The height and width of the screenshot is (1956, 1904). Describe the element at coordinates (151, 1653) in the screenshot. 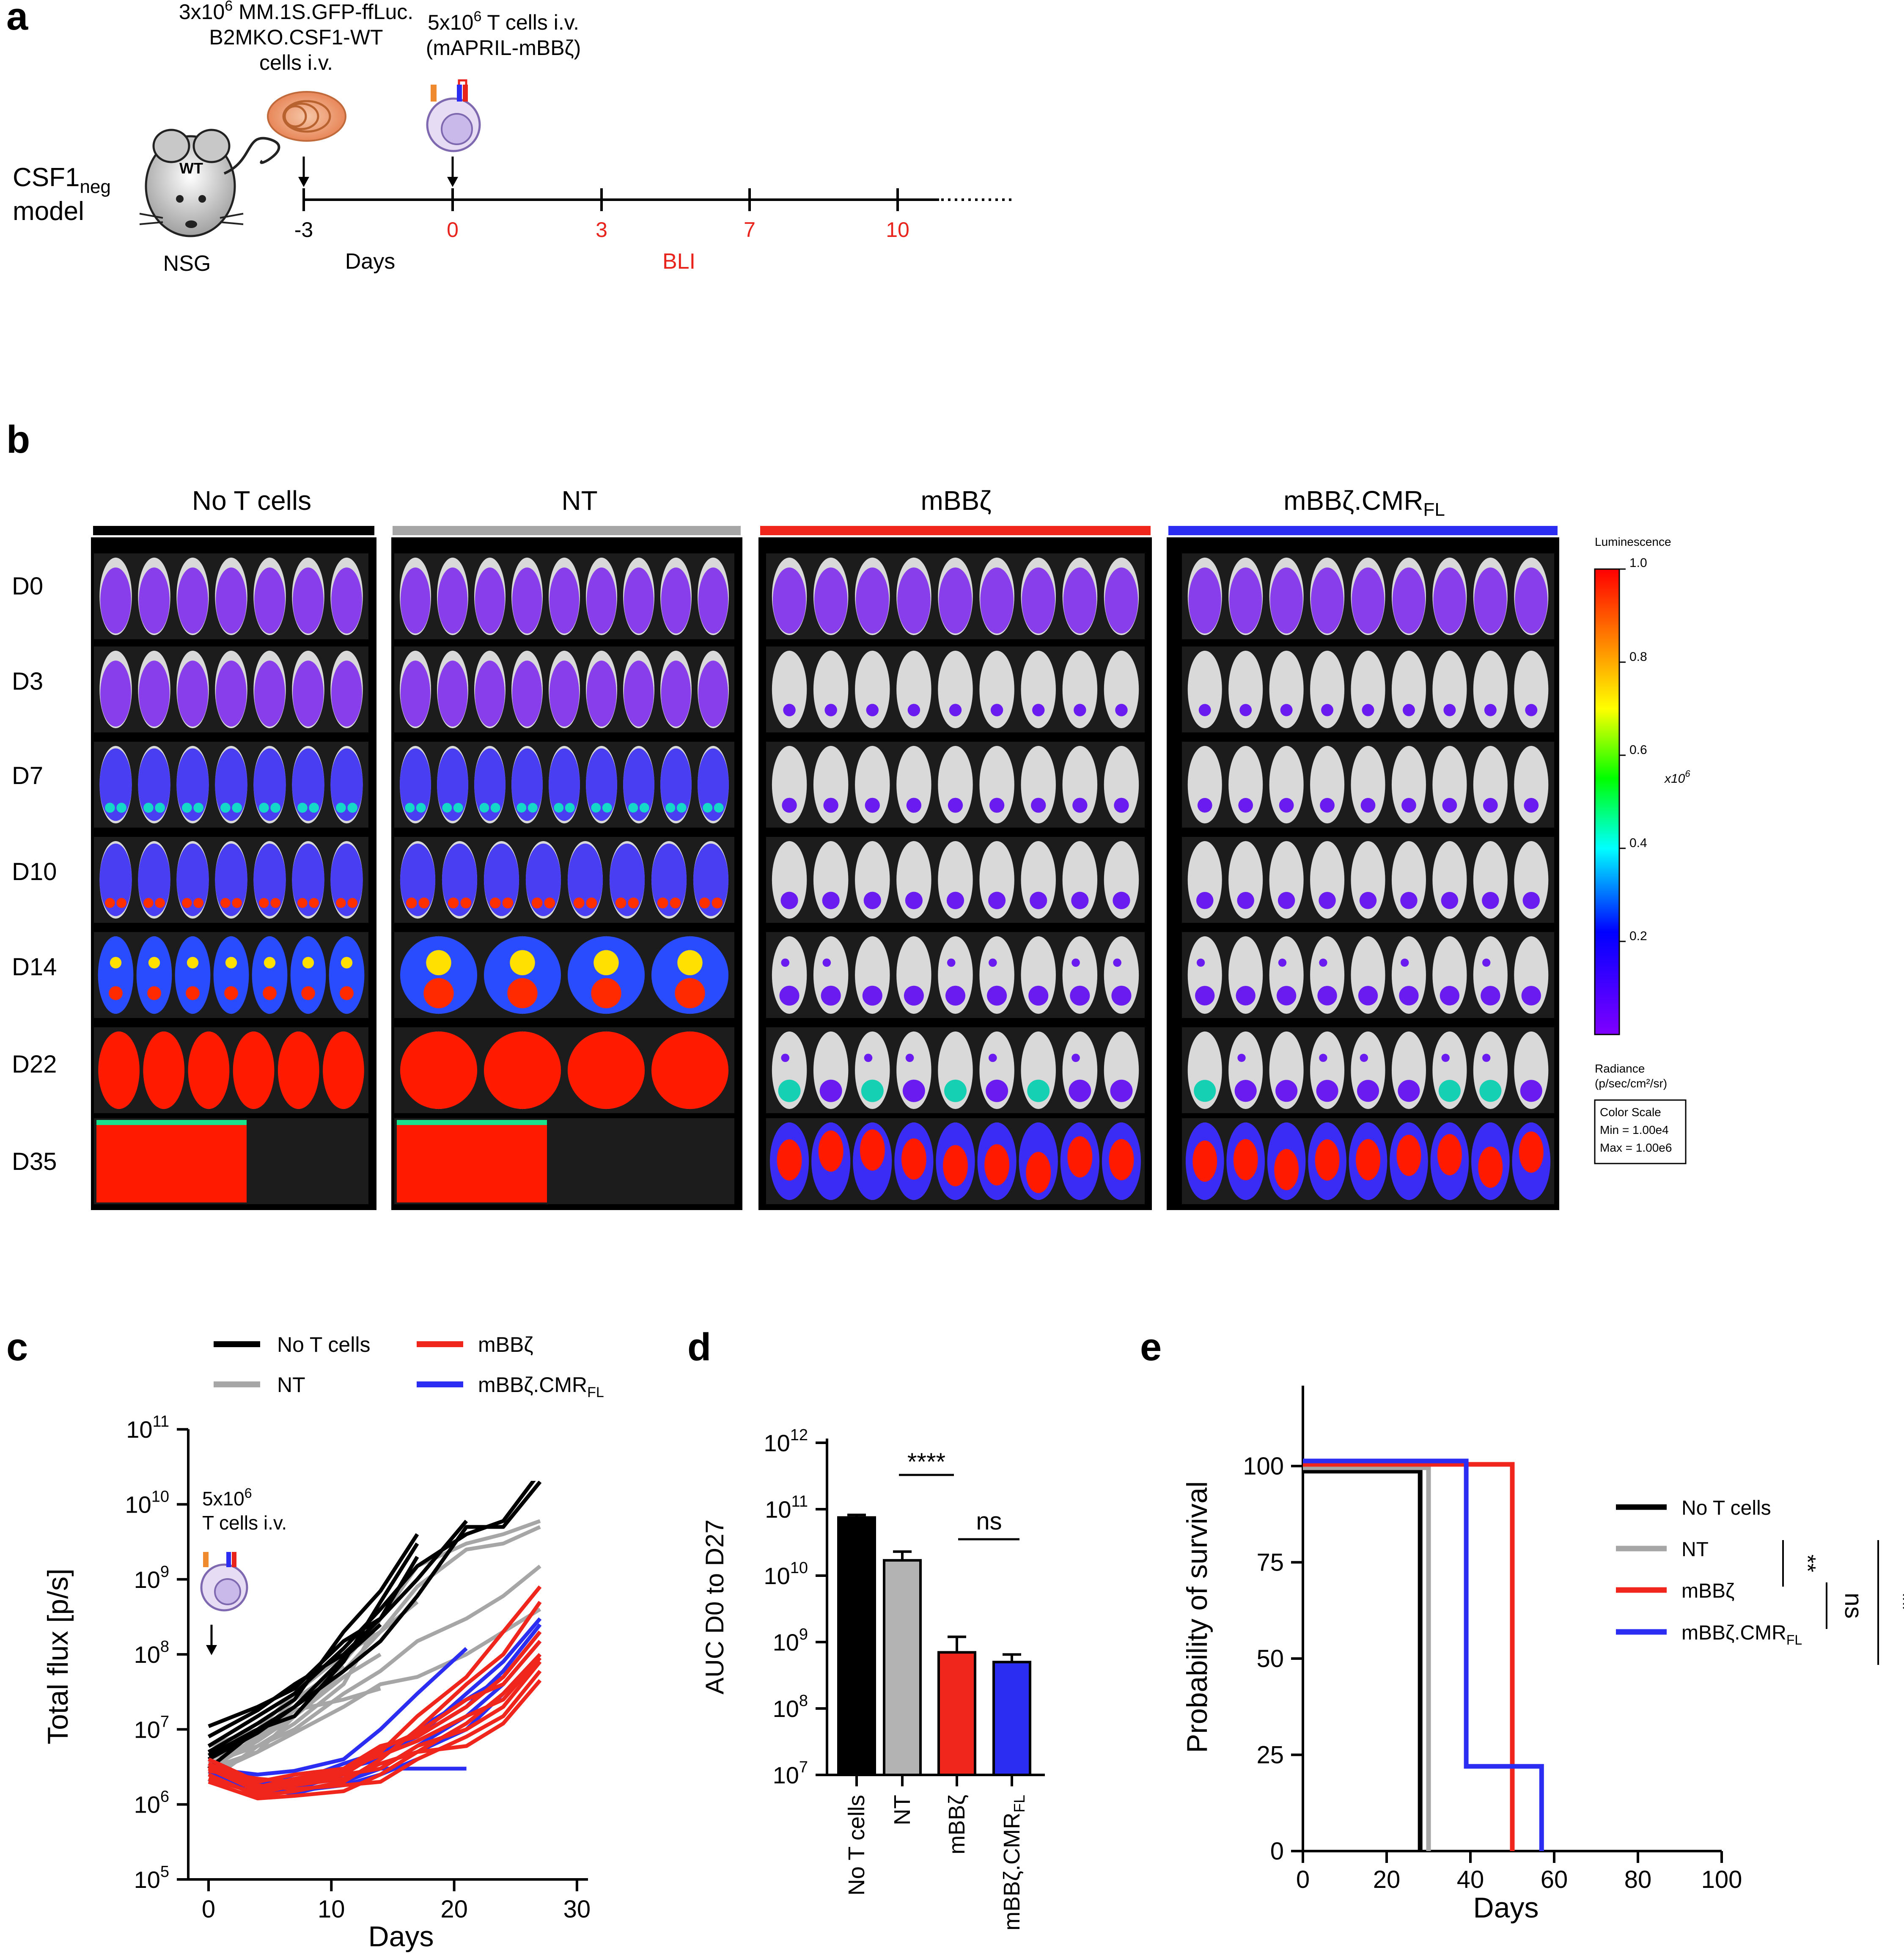

I see `c-y-tick-label-1e8: 108` at that location.